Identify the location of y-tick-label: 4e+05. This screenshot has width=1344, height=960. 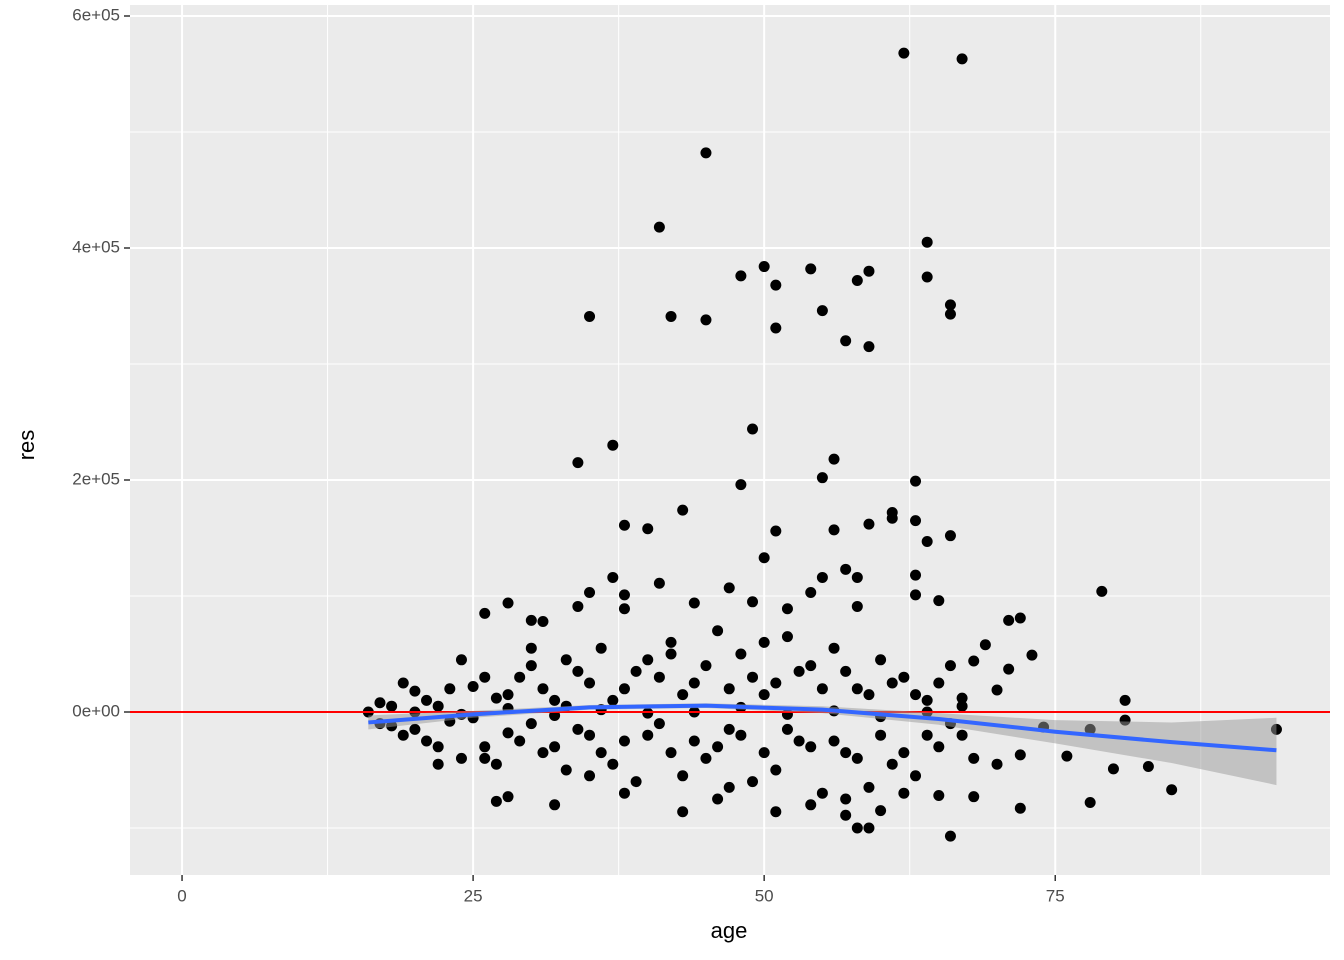
(96, 246).